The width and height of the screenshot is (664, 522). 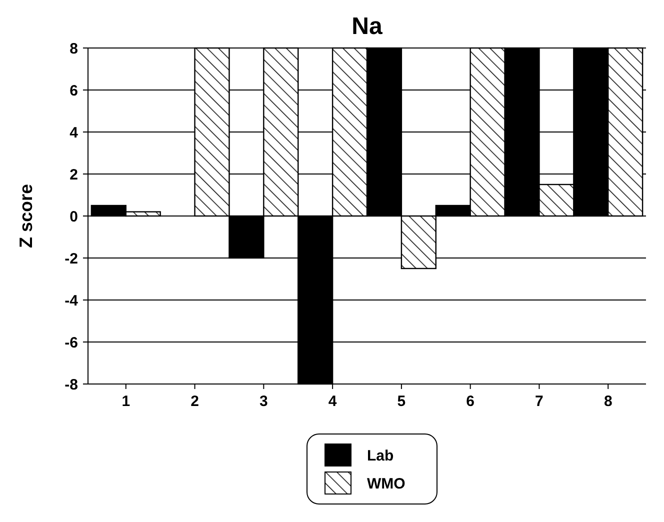 What do you see at coordinates (539, 401) in the screenshot?
I see `x-tick-label: 7` at bounding box center [539, 401].